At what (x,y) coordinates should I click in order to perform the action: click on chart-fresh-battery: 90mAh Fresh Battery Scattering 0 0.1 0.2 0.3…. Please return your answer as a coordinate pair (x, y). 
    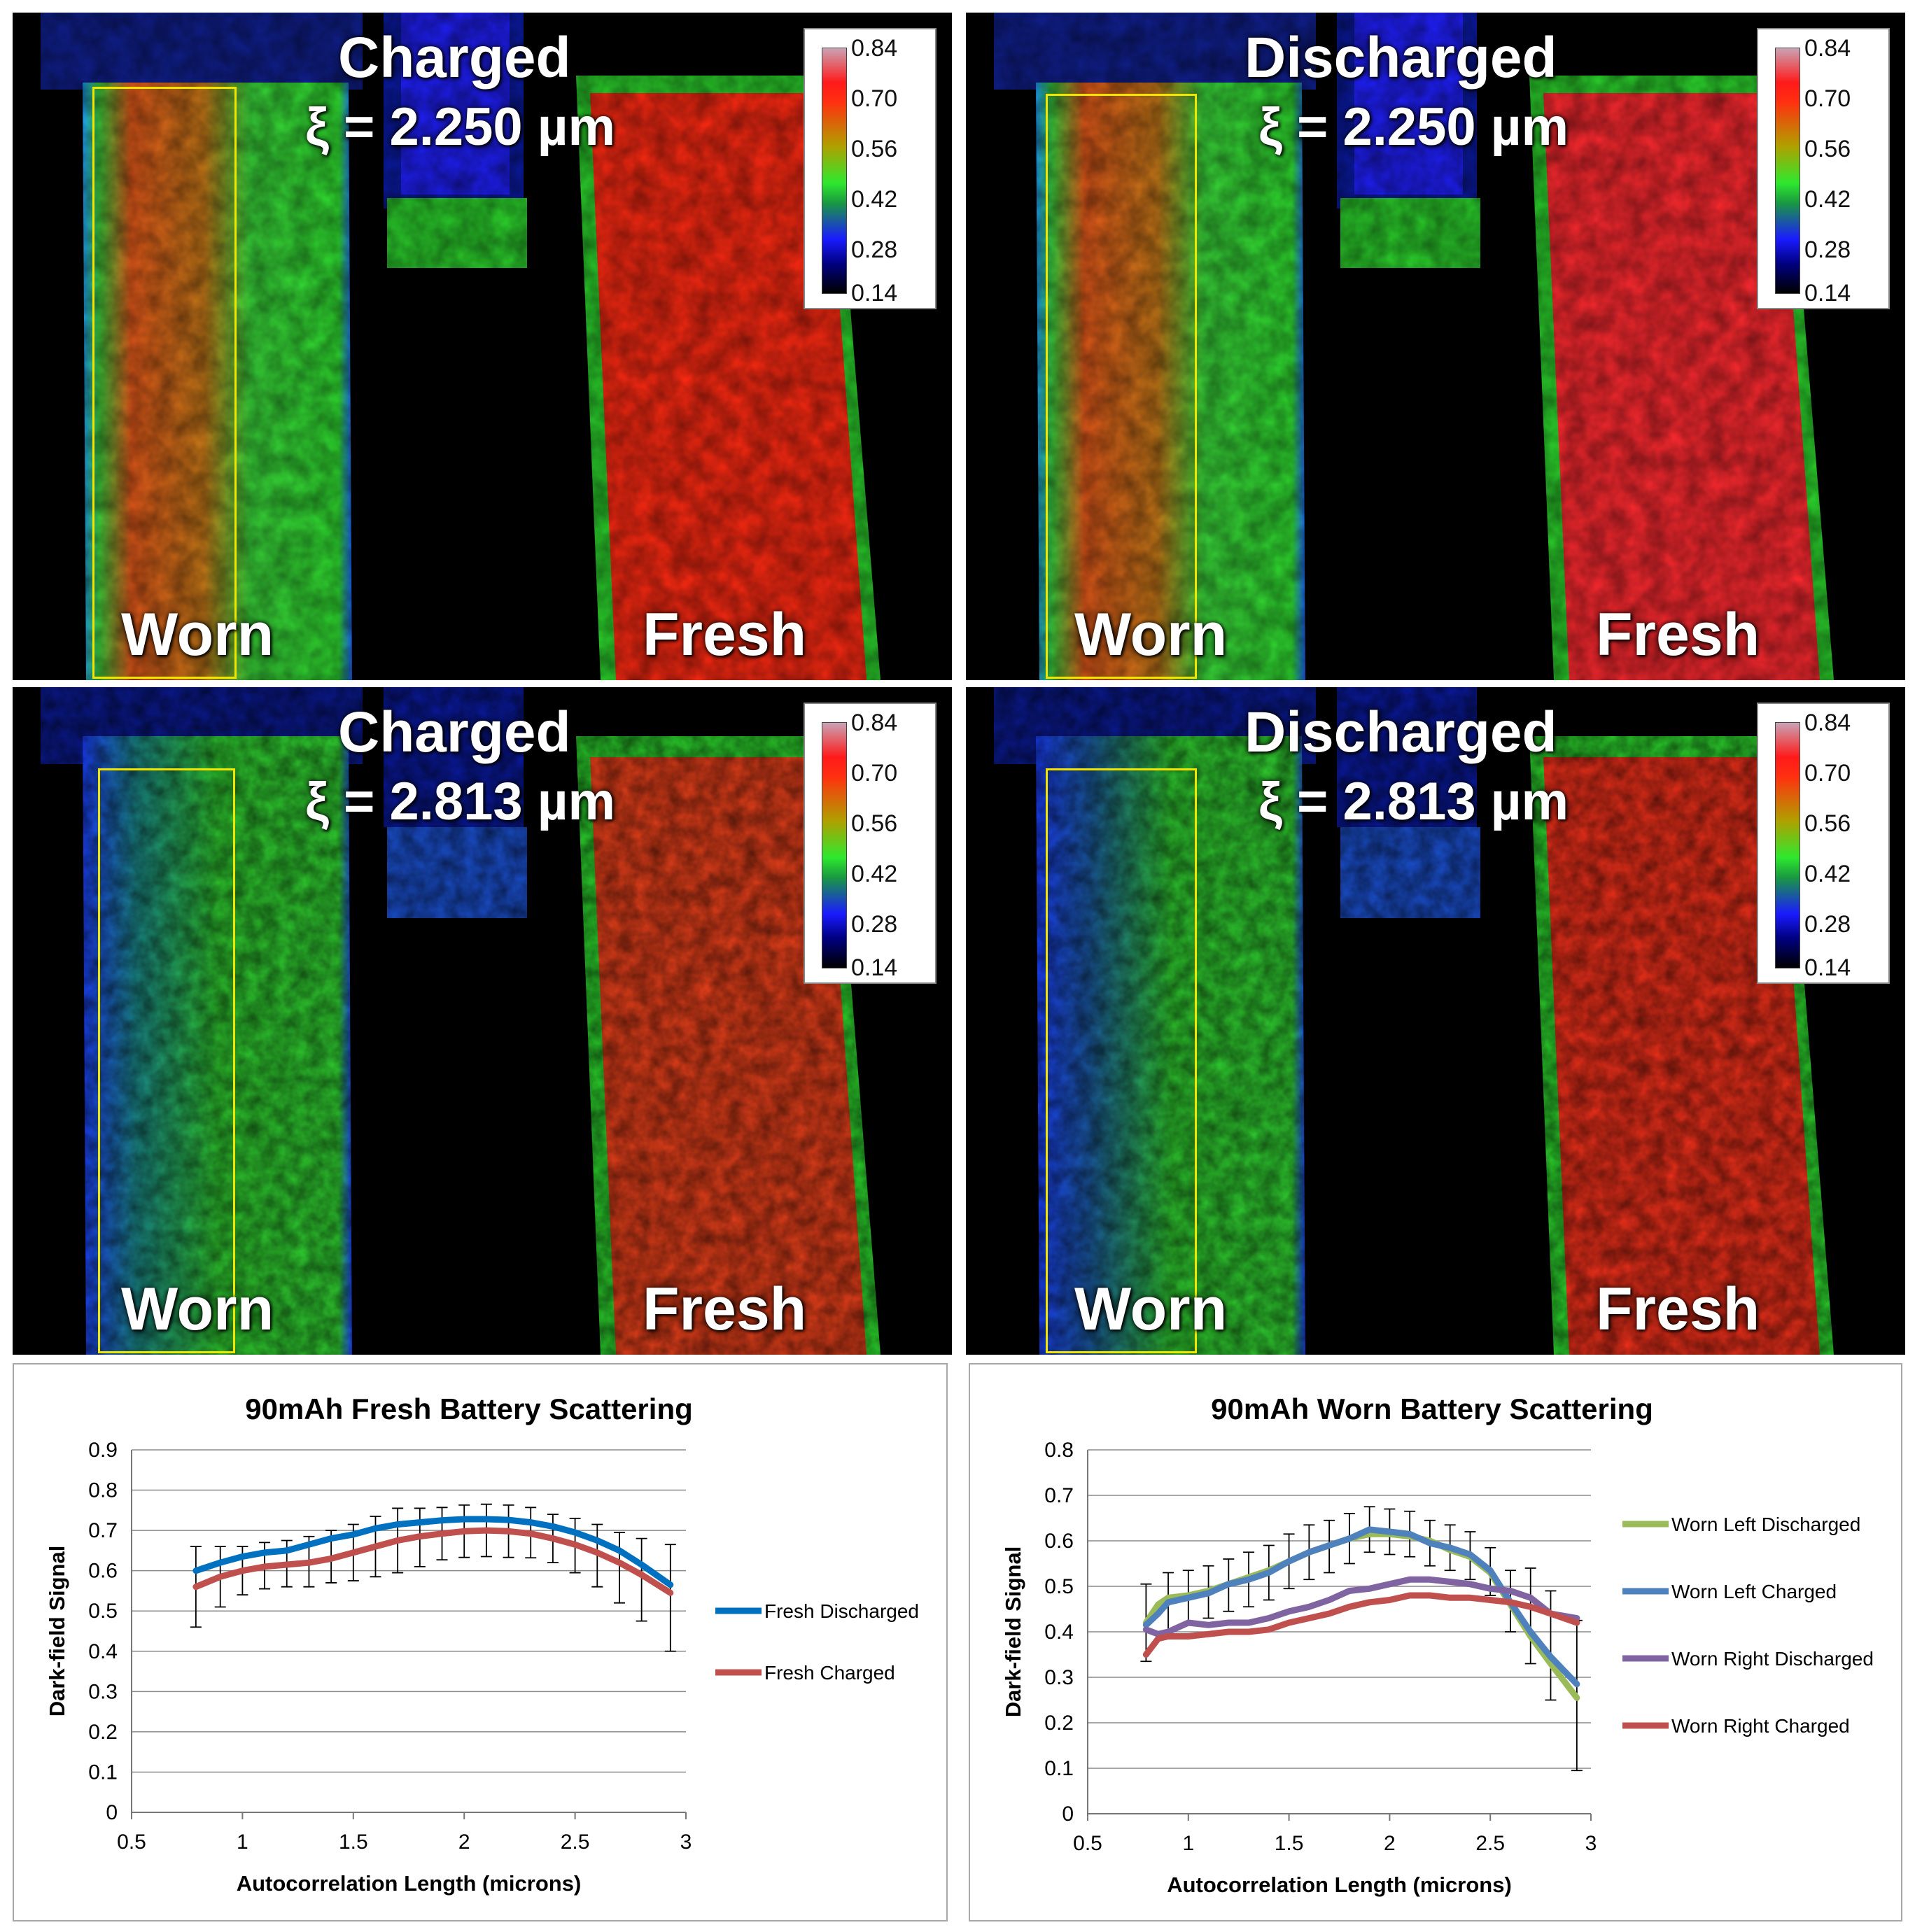
    Looking at the image, I should click on (480, 1643).